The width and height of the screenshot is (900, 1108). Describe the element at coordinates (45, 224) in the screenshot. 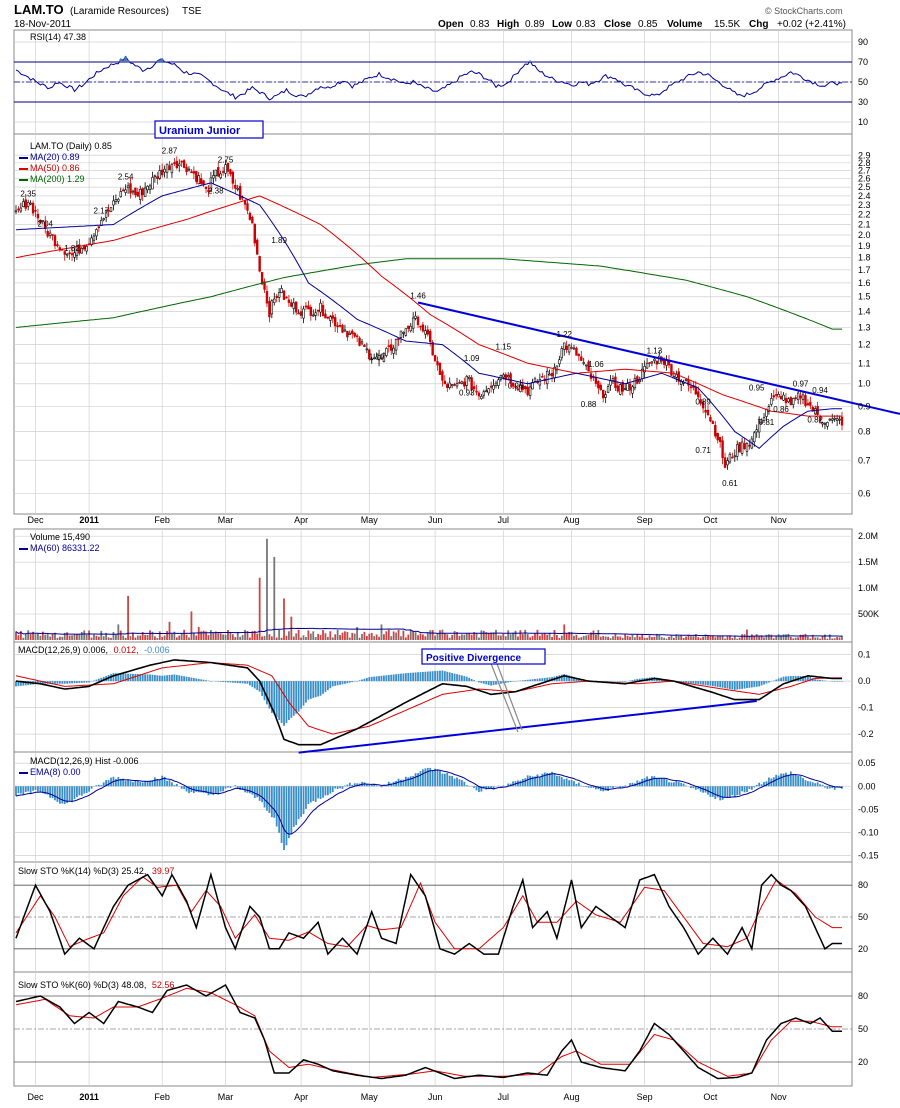

I see `price-annotation: 2.04` at that location.